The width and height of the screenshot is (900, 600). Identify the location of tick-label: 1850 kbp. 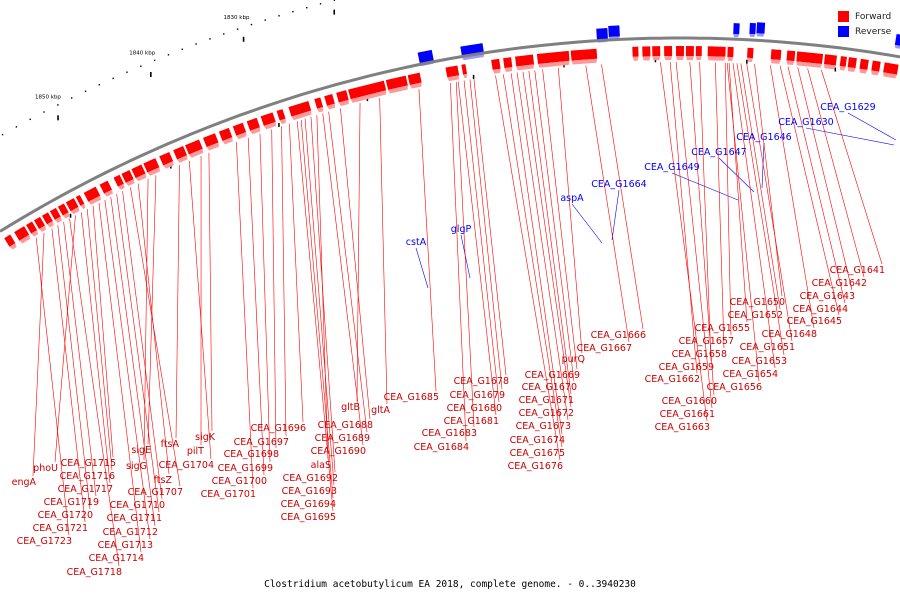
(48, 98).